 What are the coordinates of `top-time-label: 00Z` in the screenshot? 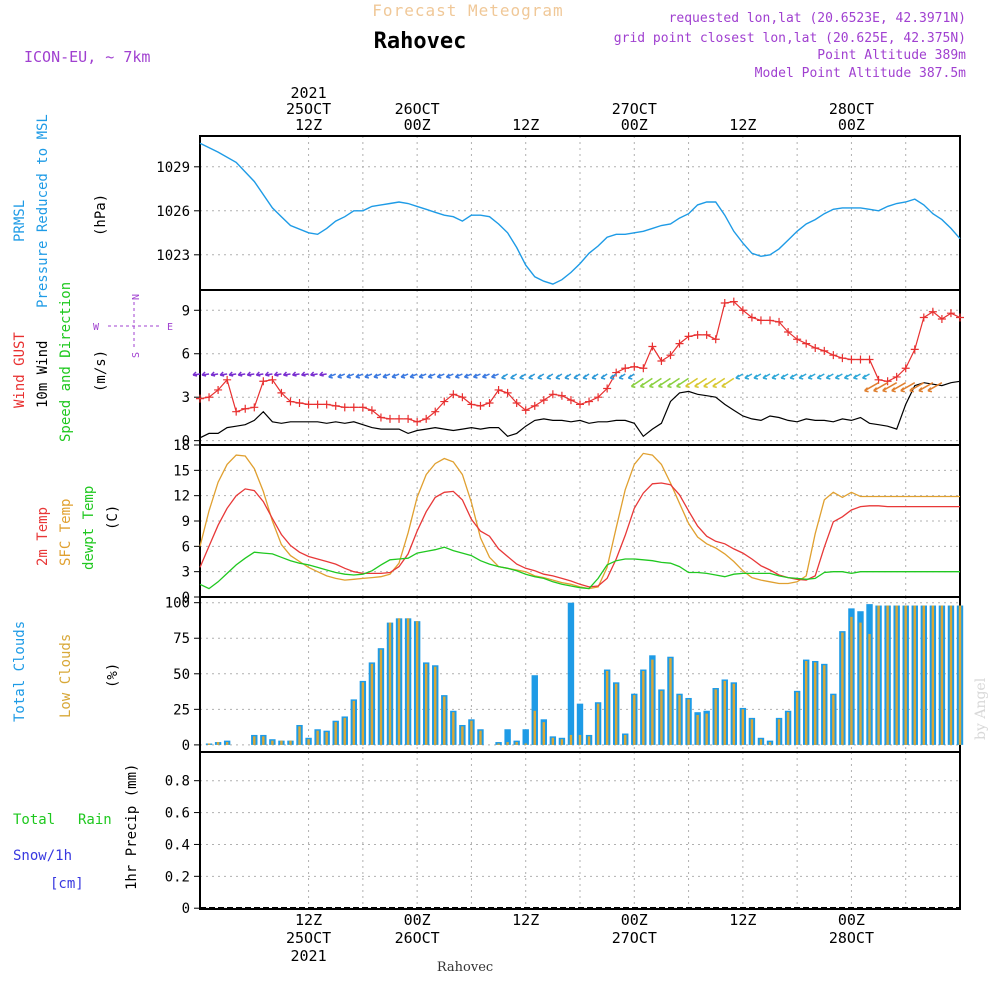 It's located at (851, 125).